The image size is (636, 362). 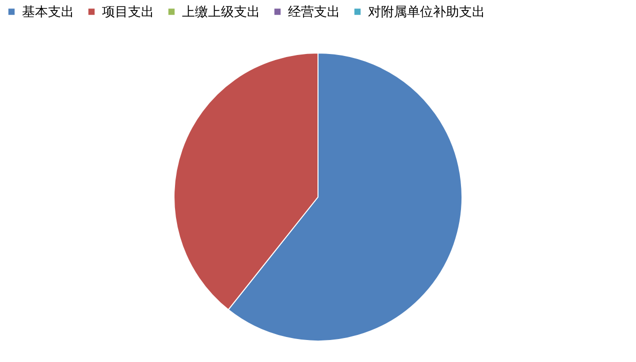 I want to click on legend-label: 上缴上级支出, so click(x=221, y=12).